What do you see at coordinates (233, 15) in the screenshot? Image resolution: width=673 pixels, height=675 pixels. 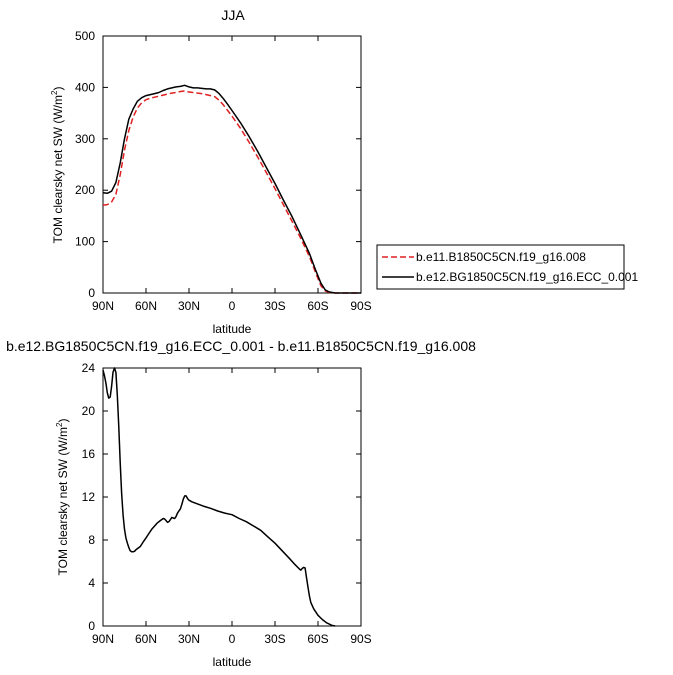 I see `top-chart-title: JJA` at bounding box center [233, 15].